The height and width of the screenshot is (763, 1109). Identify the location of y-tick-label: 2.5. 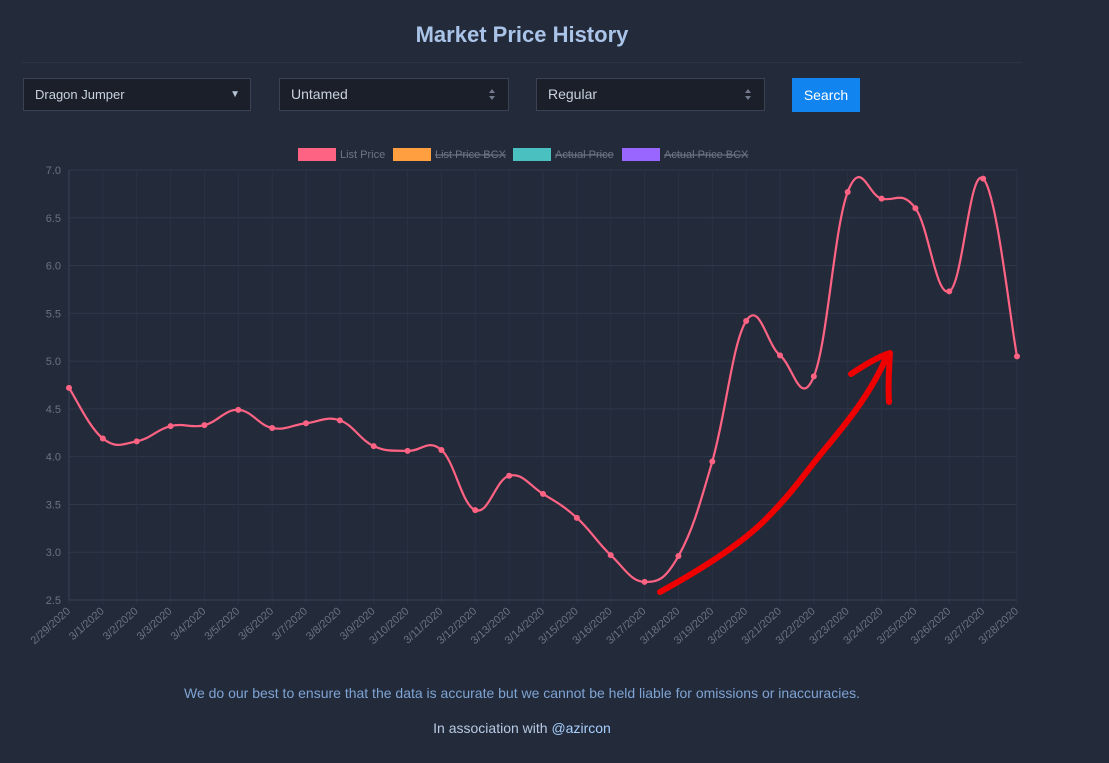
(53, 601).